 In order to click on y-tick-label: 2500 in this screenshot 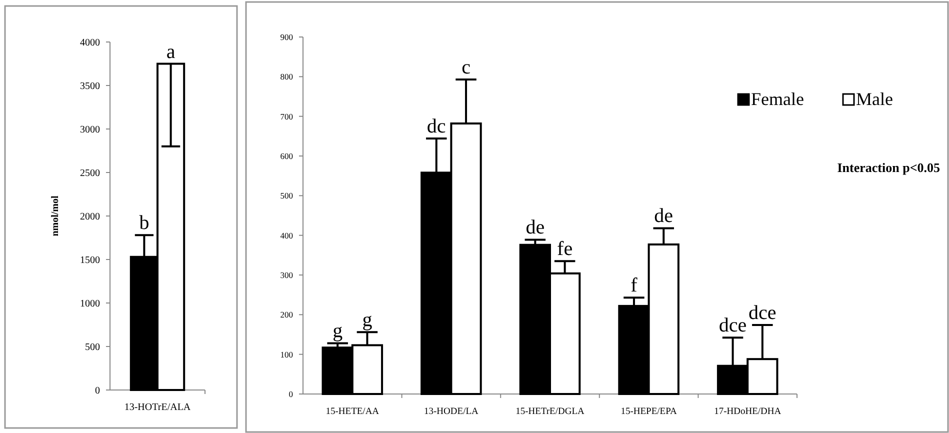, I will do `click(90, 173)`.